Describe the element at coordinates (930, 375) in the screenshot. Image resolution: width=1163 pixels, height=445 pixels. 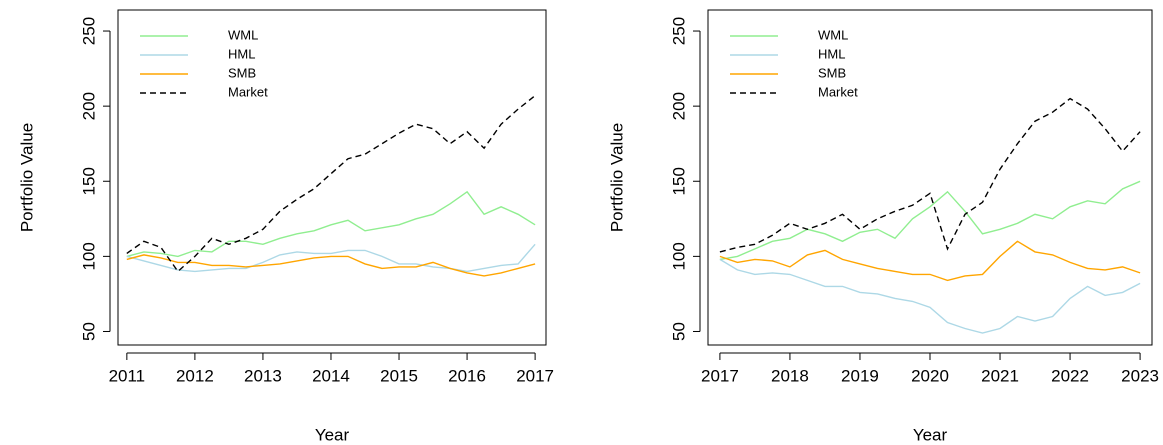
I see `x-tick-label: 2020` at that location.